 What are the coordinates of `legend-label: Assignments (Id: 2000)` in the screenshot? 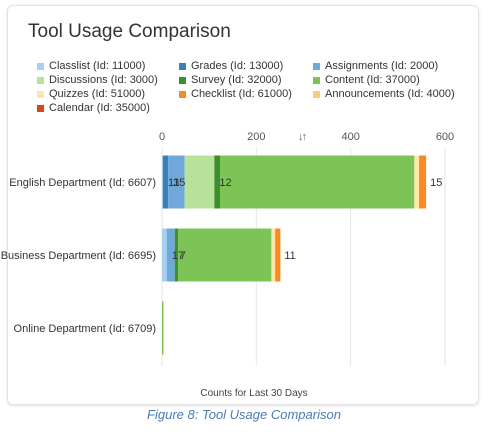 It's located at (382, 66).